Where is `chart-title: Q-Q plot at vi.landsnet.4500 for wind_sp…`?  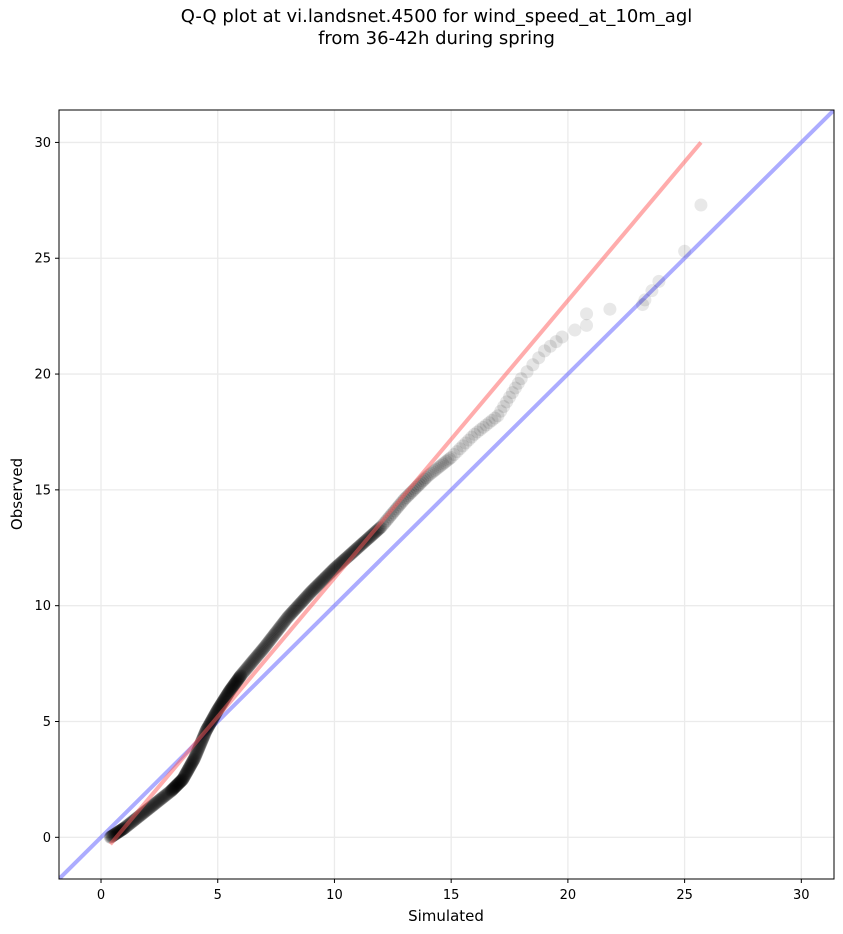
chart-title: Q-Q plot at vi.landsnet.4500 for wind_sp… is located at coordinates (421, 28).